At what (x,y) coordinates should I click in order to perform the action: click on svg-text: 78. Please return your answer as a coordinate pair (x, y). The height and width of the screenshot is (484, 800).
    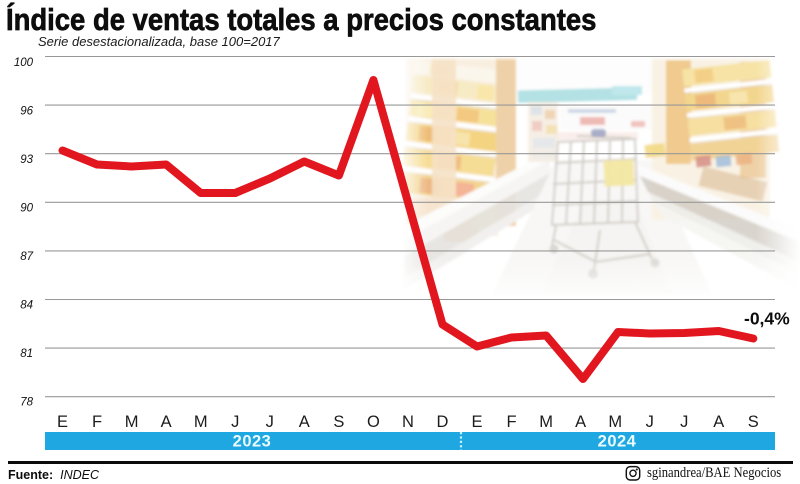
    Looking at the image, I should click on (26, 403).